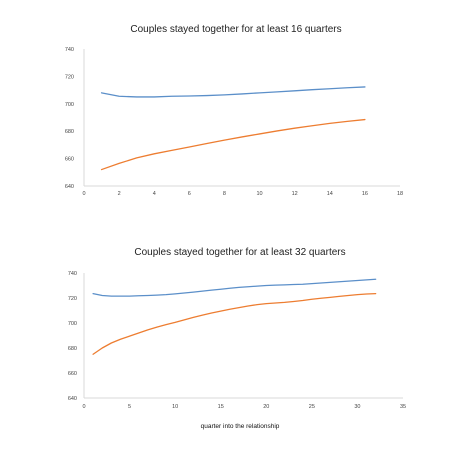 The width and height of the screenshot is (475, 468). I want to click on x-tick-label-top: 8, so click(224, 194).